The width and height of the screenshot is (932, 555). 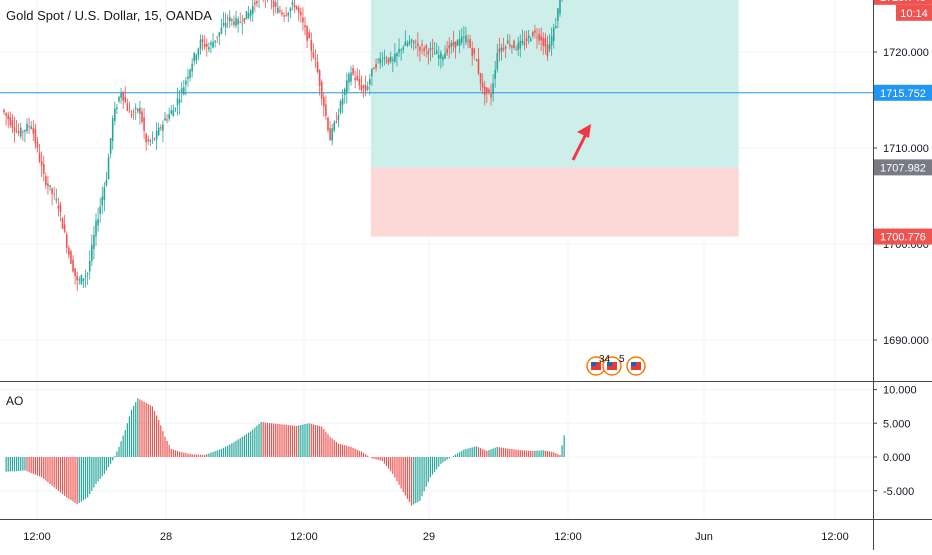 What do you see at coordinates (906, 149) in the screenshot?
I see `price-tick-label: 1710.000` at bounding box center [906, 149].